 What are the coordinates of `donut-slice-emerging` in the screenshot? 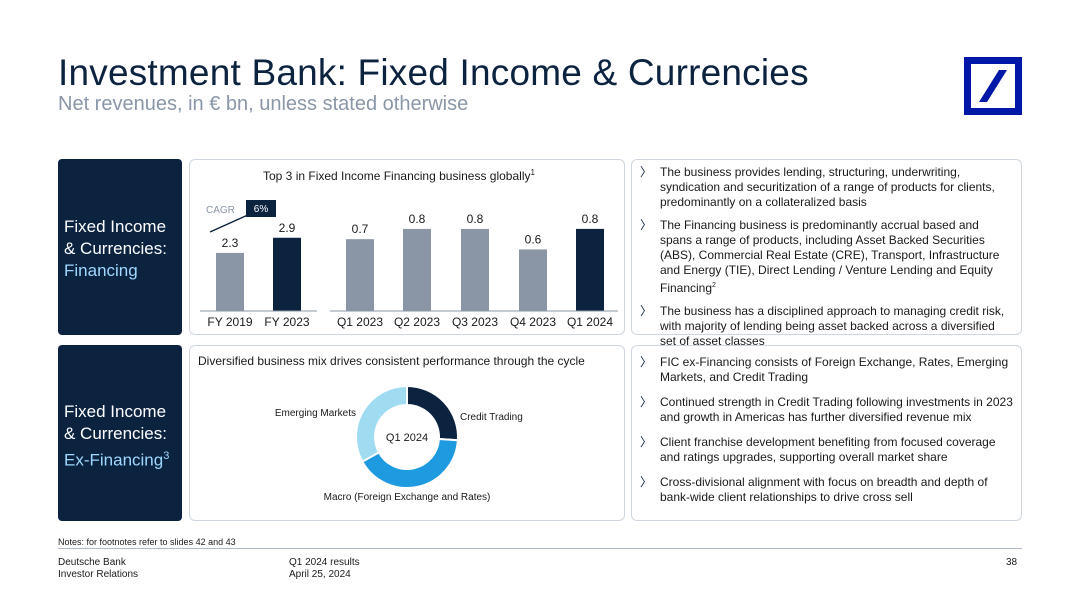 It's located at (381, 423).